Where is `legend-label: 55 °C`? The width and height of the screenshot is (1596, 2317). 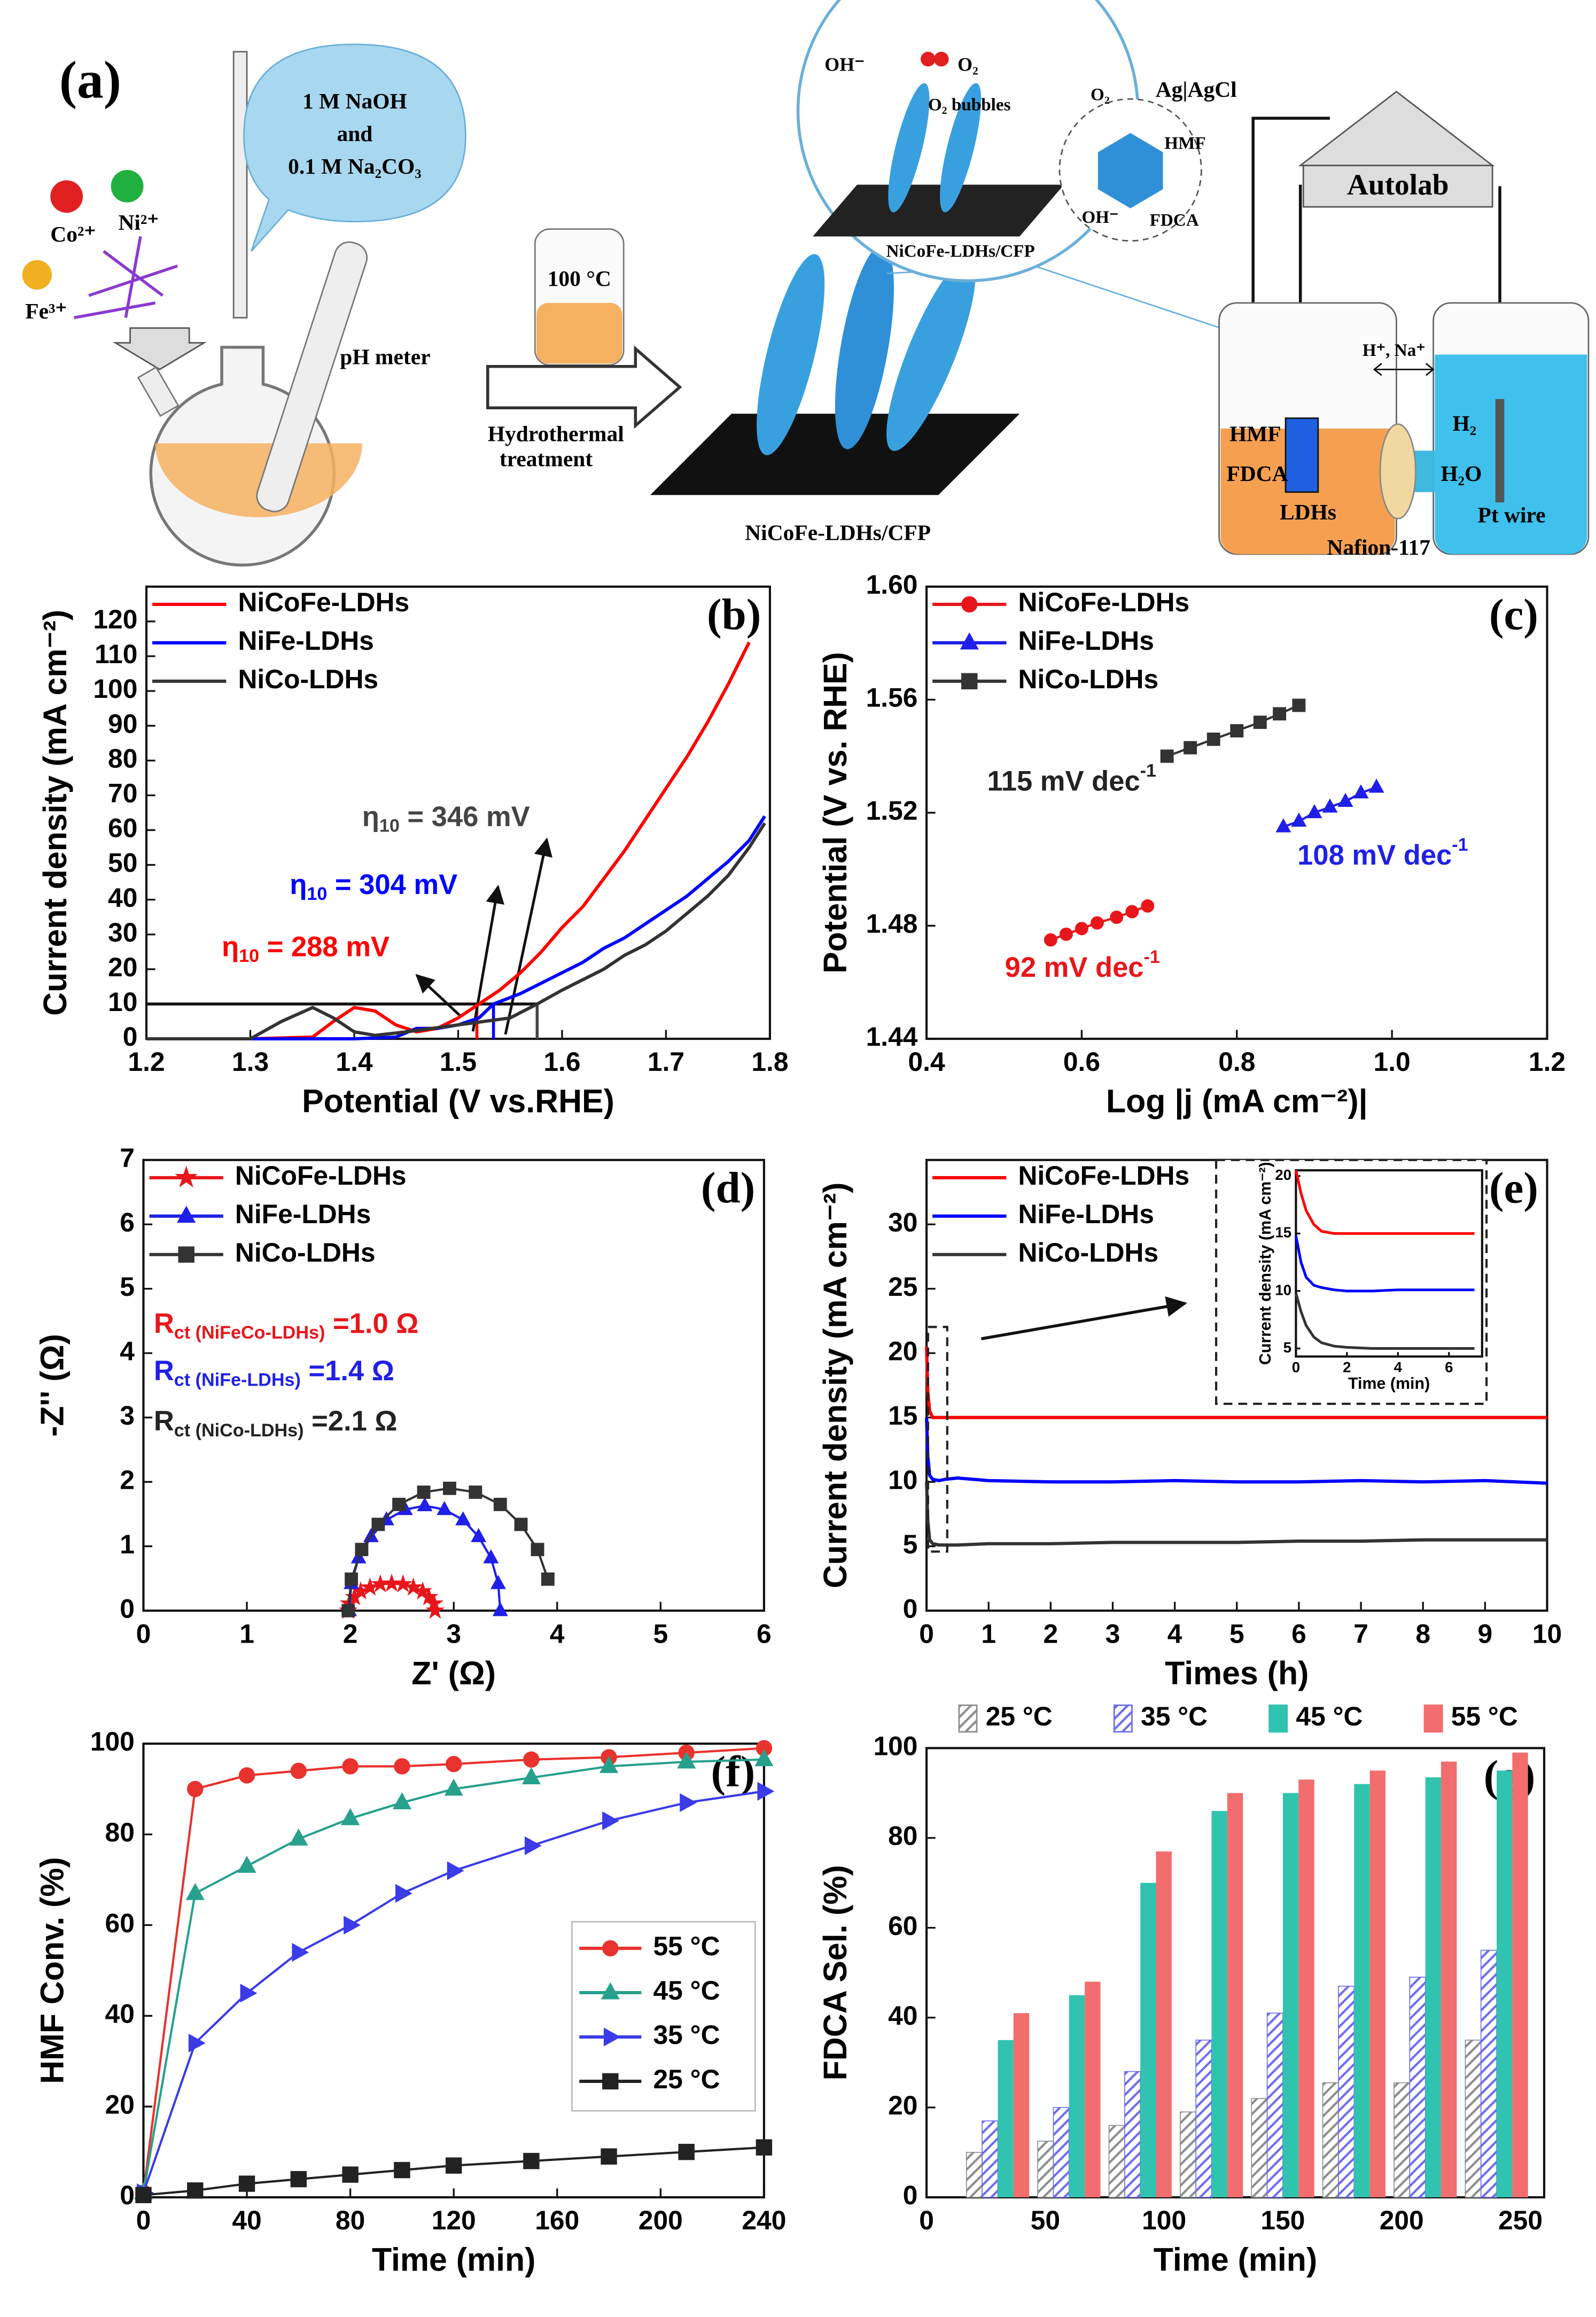 legend-label: 55 °C is located at coordinates (686, 1946).